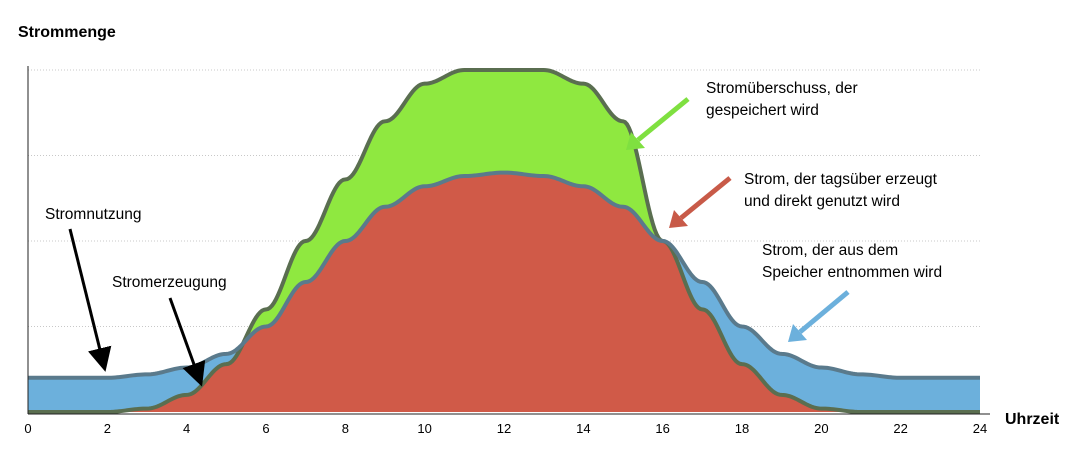 This screenshot has height=457, width=1080. I want to click on x-tick-labels: 0 2 4 6 8 10 12 14 16 18 20 22 24, so click(505, 428).